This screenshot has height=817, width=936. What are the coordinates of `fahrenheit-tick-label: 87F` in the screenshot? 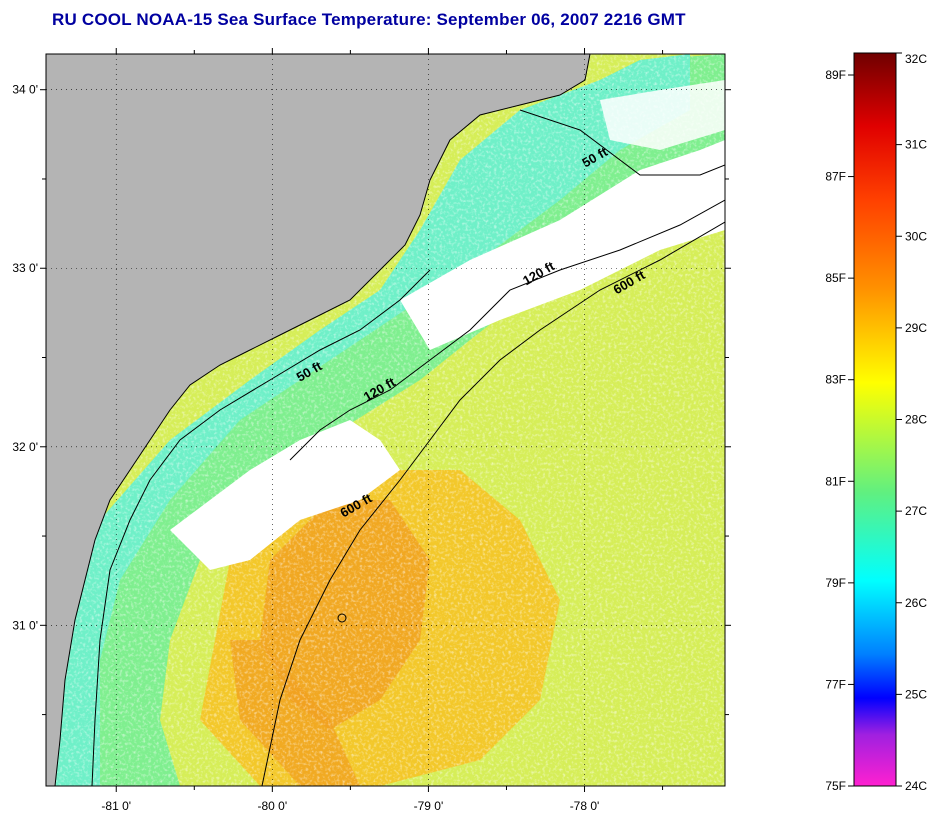 It's located at (835, 177).